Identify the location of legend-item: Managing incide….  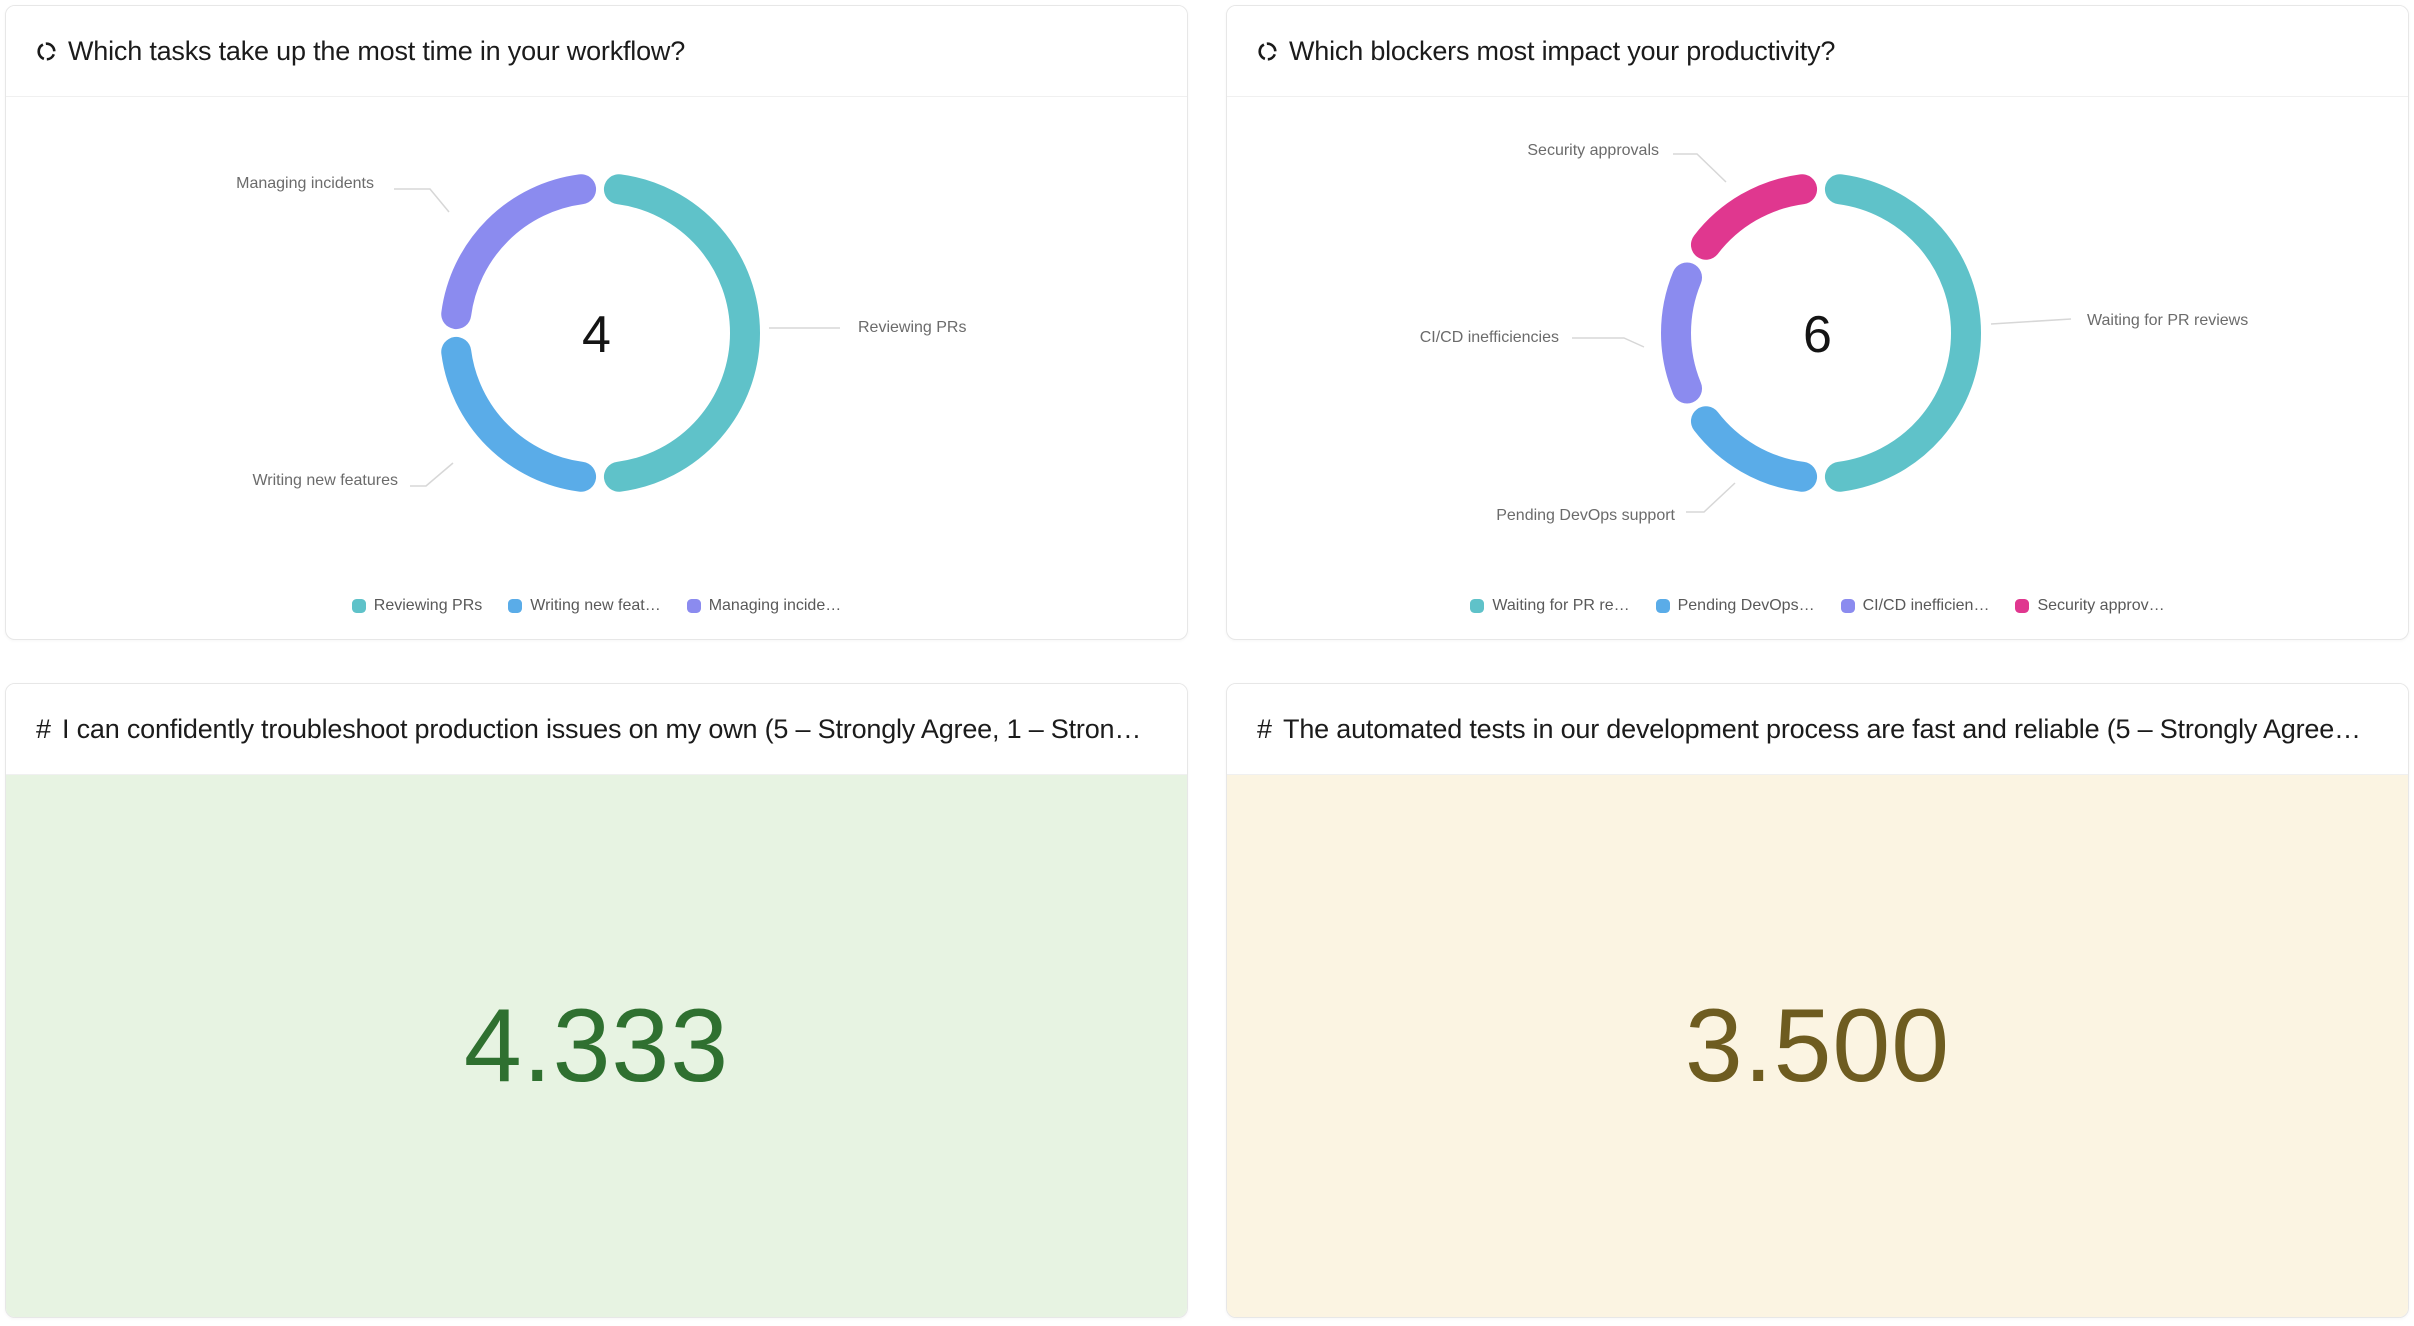
(764, 606).